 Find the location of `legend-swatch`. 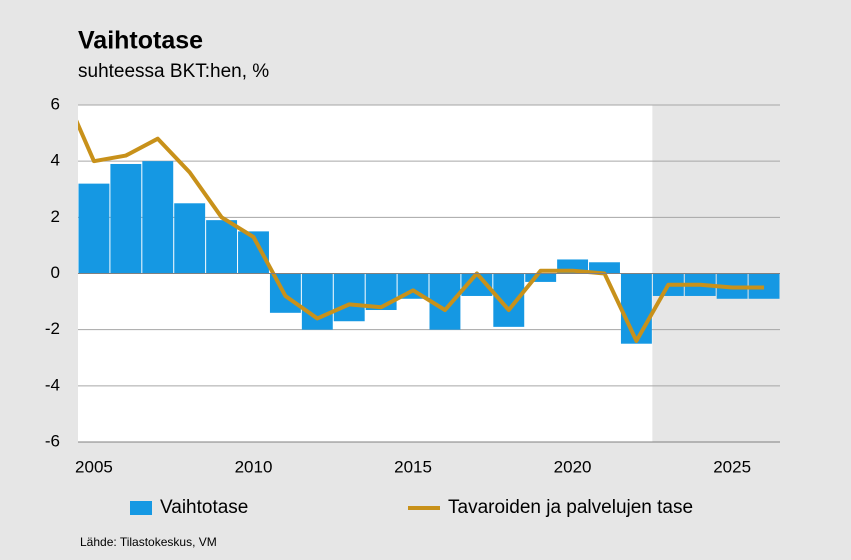

legend-swatch is located at coordinates (141, 508).